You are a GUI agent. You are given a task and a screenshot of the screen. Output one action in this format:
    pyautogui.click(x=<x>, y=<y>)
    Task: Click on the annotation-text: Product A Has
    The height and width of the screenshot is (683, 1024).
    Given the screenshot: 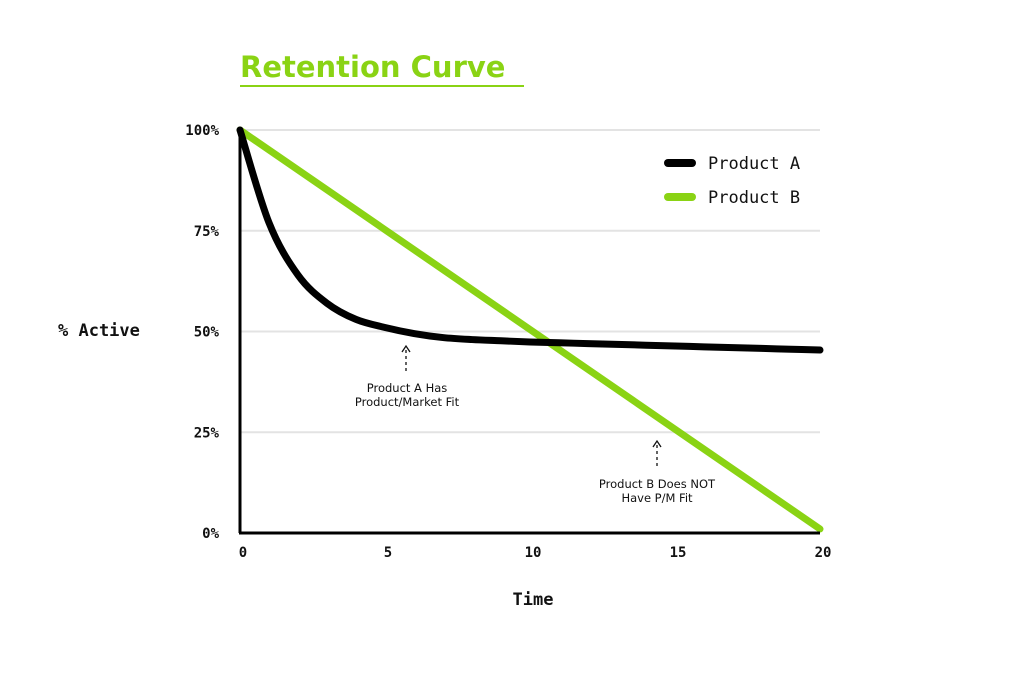 What is the action you would take?
    pyautogui.click(x=407, y=388)
    